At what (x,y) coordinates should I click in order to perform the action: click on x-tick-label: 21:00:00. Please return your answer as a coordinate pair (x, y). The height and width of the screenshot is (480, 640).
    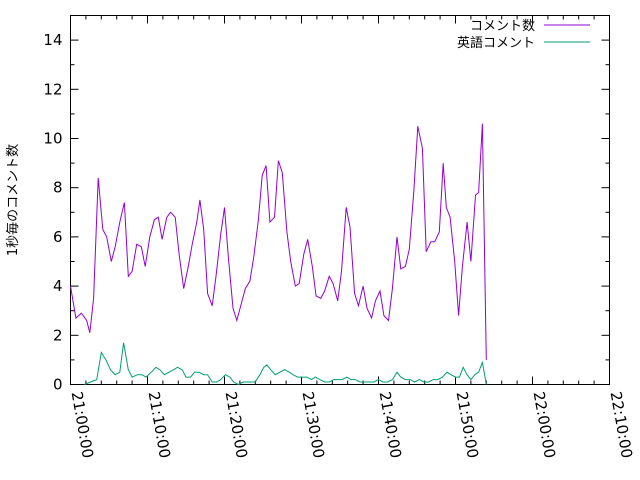
    Looking at the image, I should click on (82, 424).